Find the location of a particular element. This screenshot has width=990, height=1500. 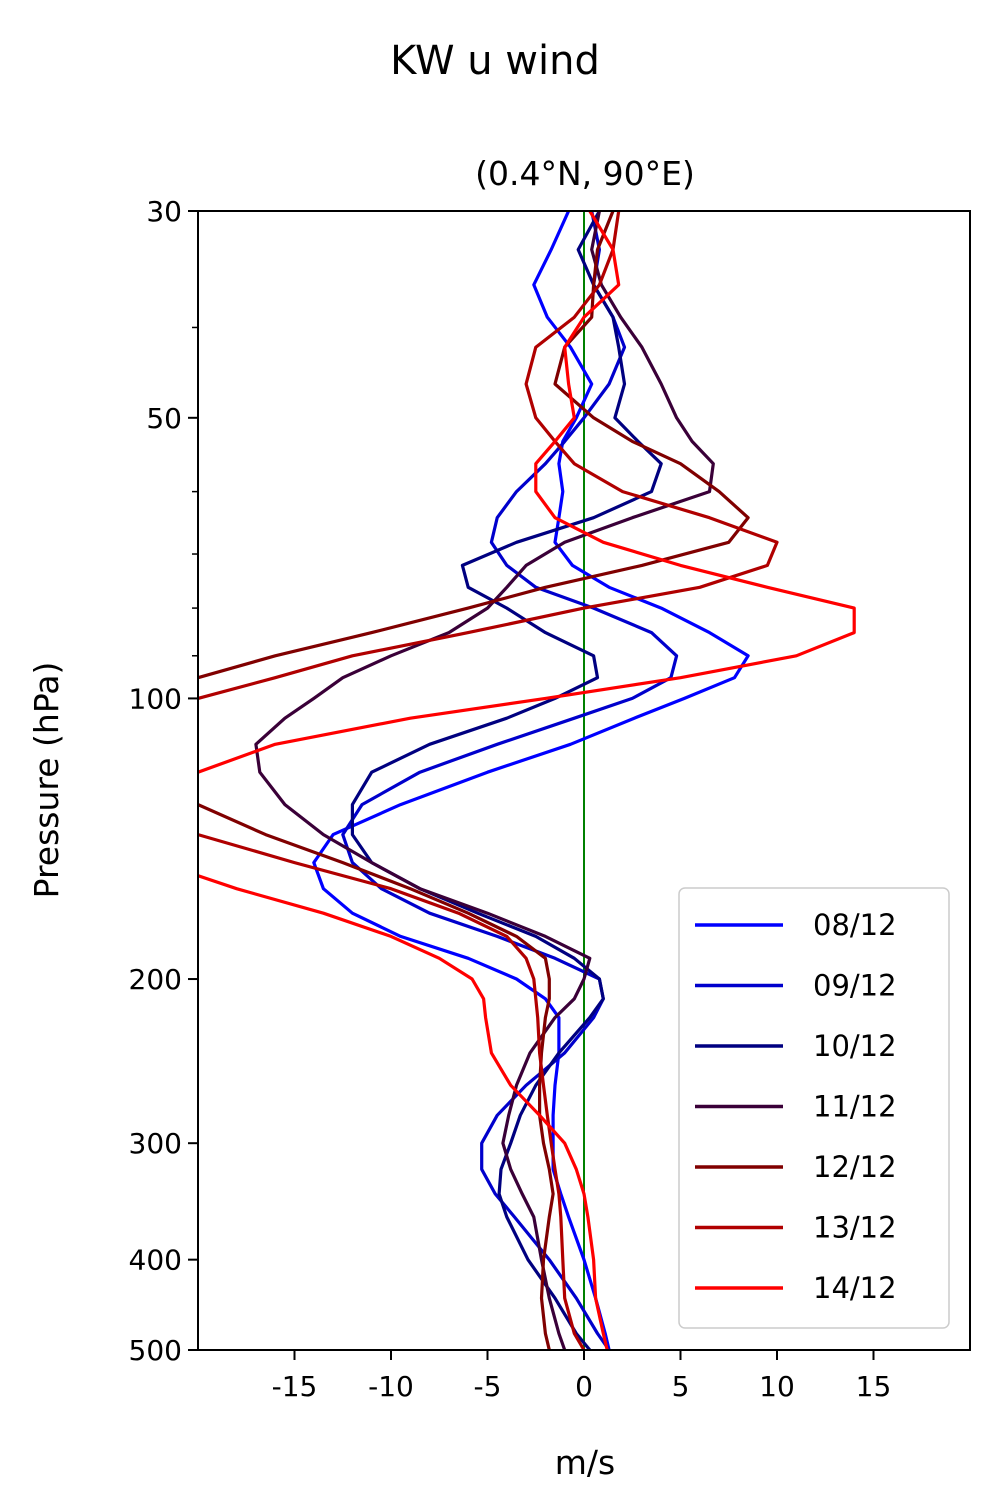

y-tick-label: 300 is located at coordinates (155, 1143).